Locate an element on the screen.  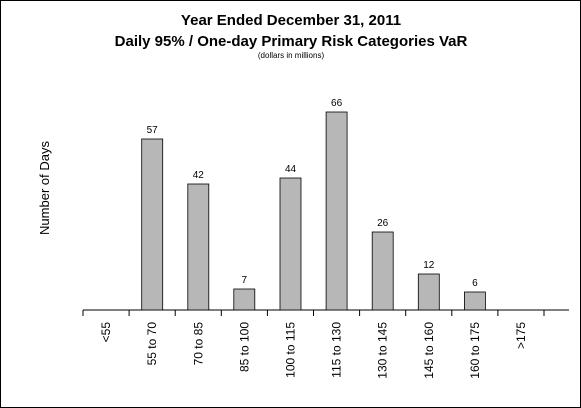
x-tick-label: 115 to 130 is located at coordinates (337, 350).